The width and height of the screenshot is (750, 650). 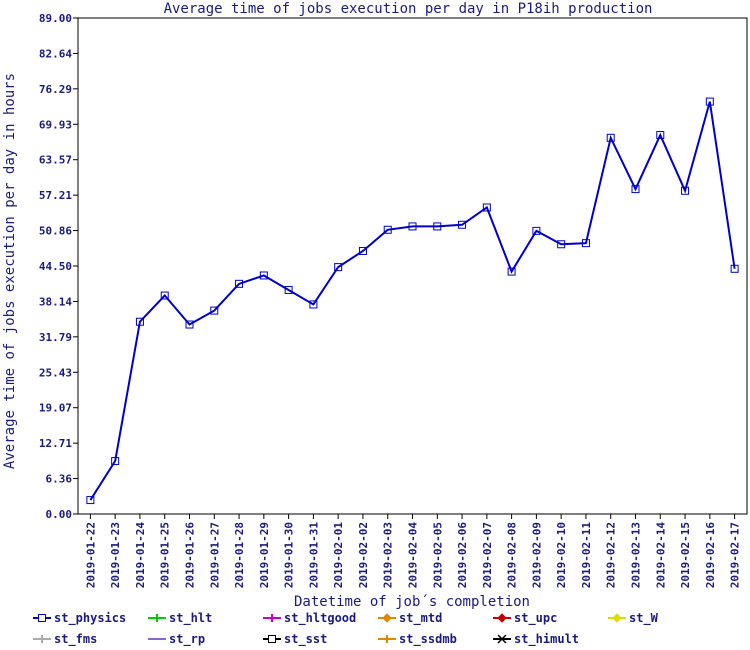 I want to click on legend-item-st_W: st_W, so click(x=633, y=618).